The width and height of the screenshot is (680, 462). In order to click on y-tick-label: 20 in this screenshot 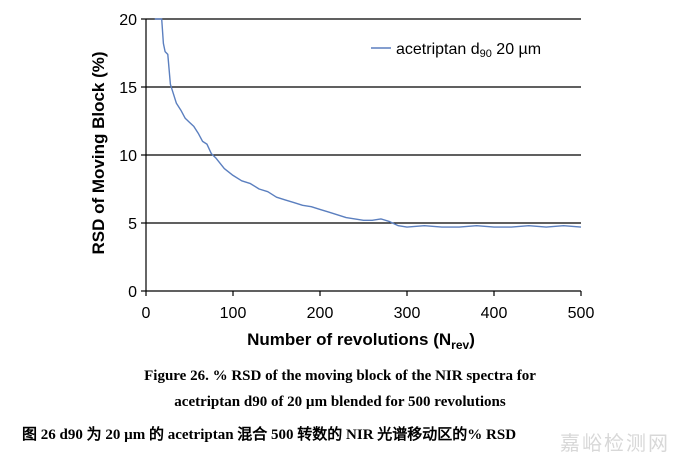, I will do `click(128, 20)`.